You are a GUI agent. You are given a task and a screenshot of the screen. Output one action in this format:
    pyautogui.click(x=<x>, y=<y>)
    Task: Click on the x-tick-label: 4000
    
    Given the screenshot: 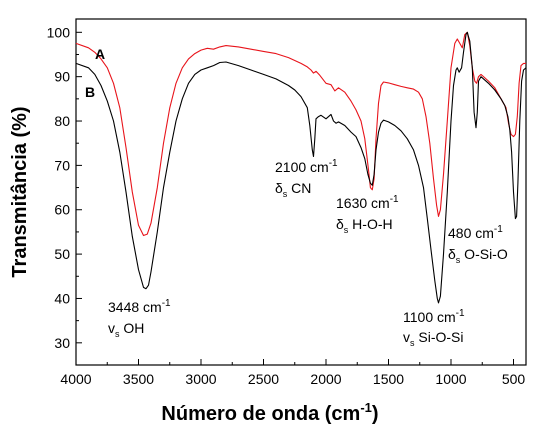 What is the action you would take?
    pyautogui.click(x=75, y=379)
    